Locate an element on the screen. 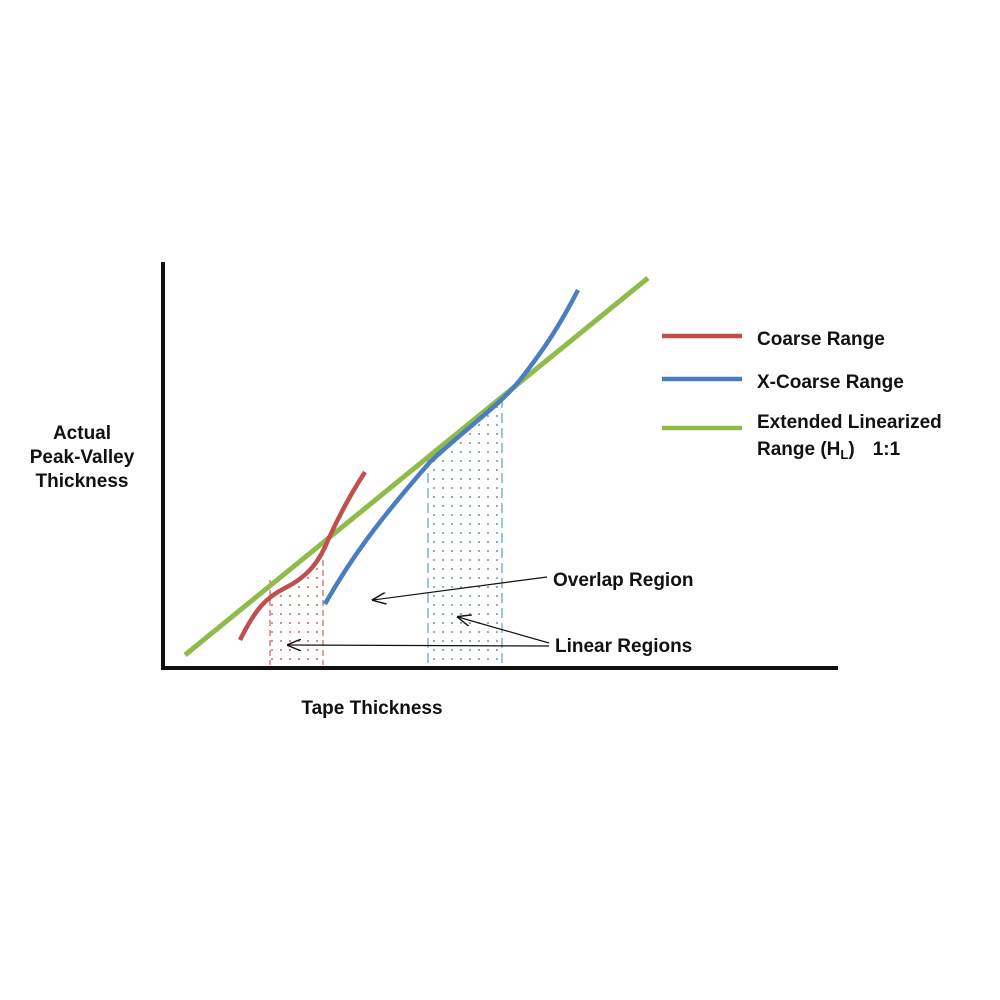 The height and width of the screenshot is (1000, 1000). y-label: Peak-Valley is located at coordinates (82, 457).